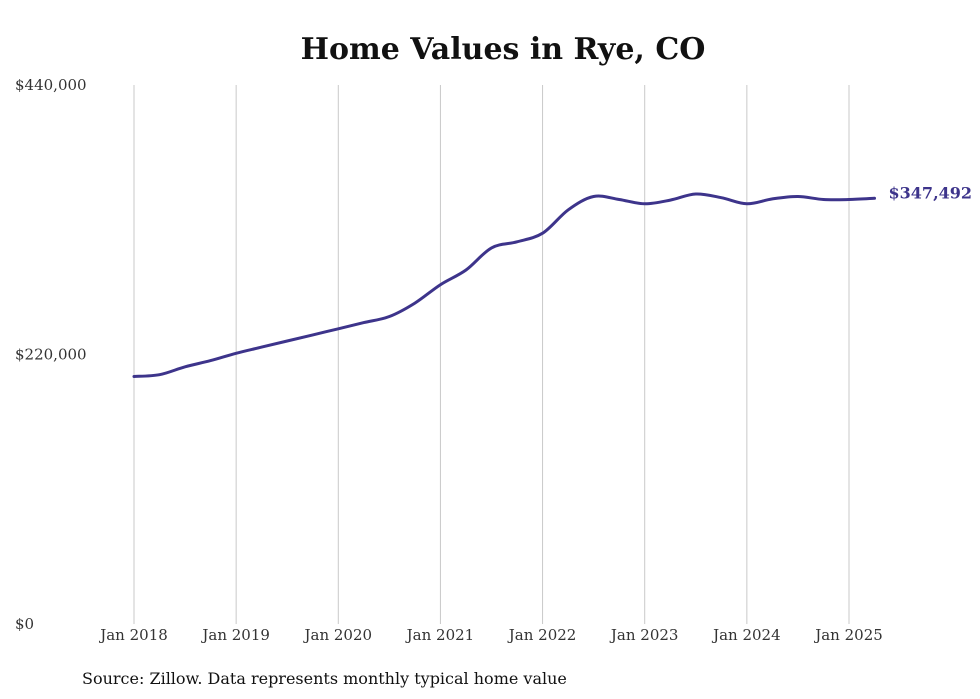  Describe the element at coordinates (133, 635) in the screenshot. I see `x-tick-label: Jan 2018` at that location.